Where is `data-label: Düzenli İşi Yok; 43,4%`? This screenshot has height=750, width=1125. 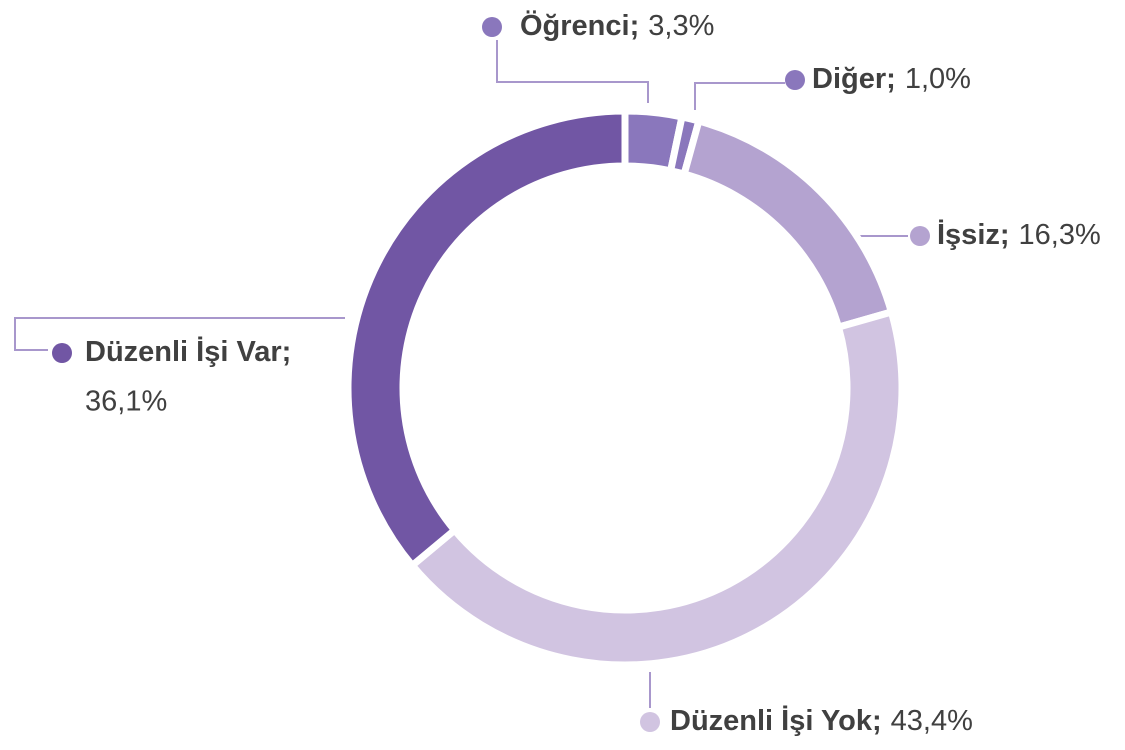
data-label: Düzenli İşi Yok; 43,4% is located at coordinates (821, 721).